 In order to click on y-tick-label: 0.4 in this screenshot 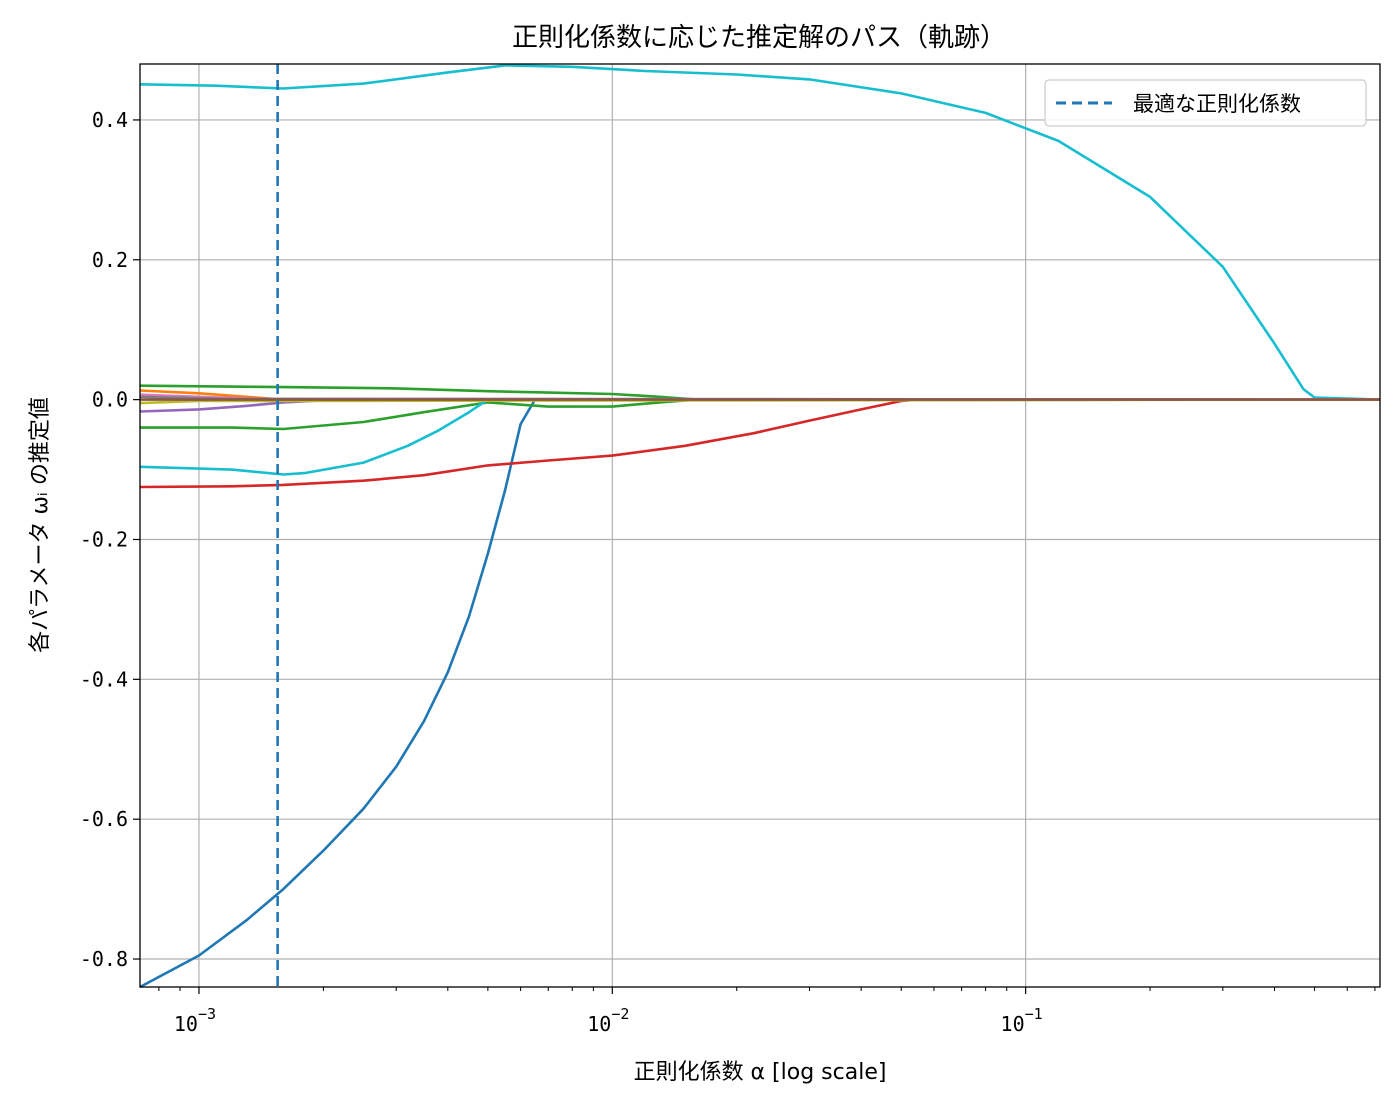, I will do `click(110, 120)`.